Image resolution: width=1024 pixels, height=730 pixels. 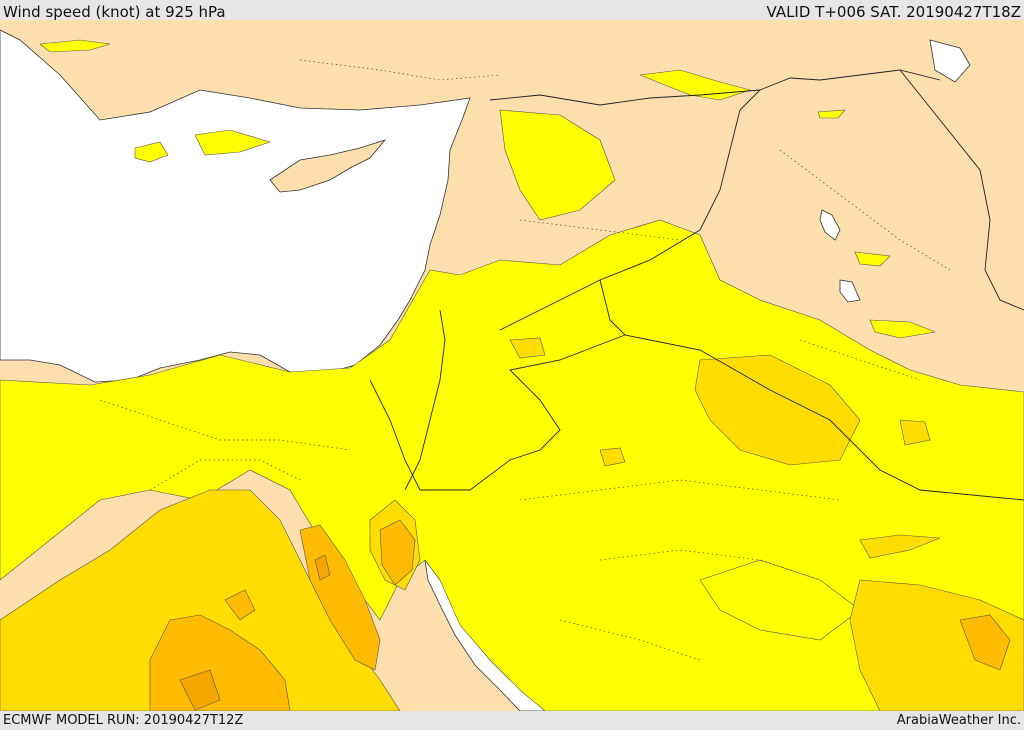 I want to click on cyprus, so click(x=328, y=166).